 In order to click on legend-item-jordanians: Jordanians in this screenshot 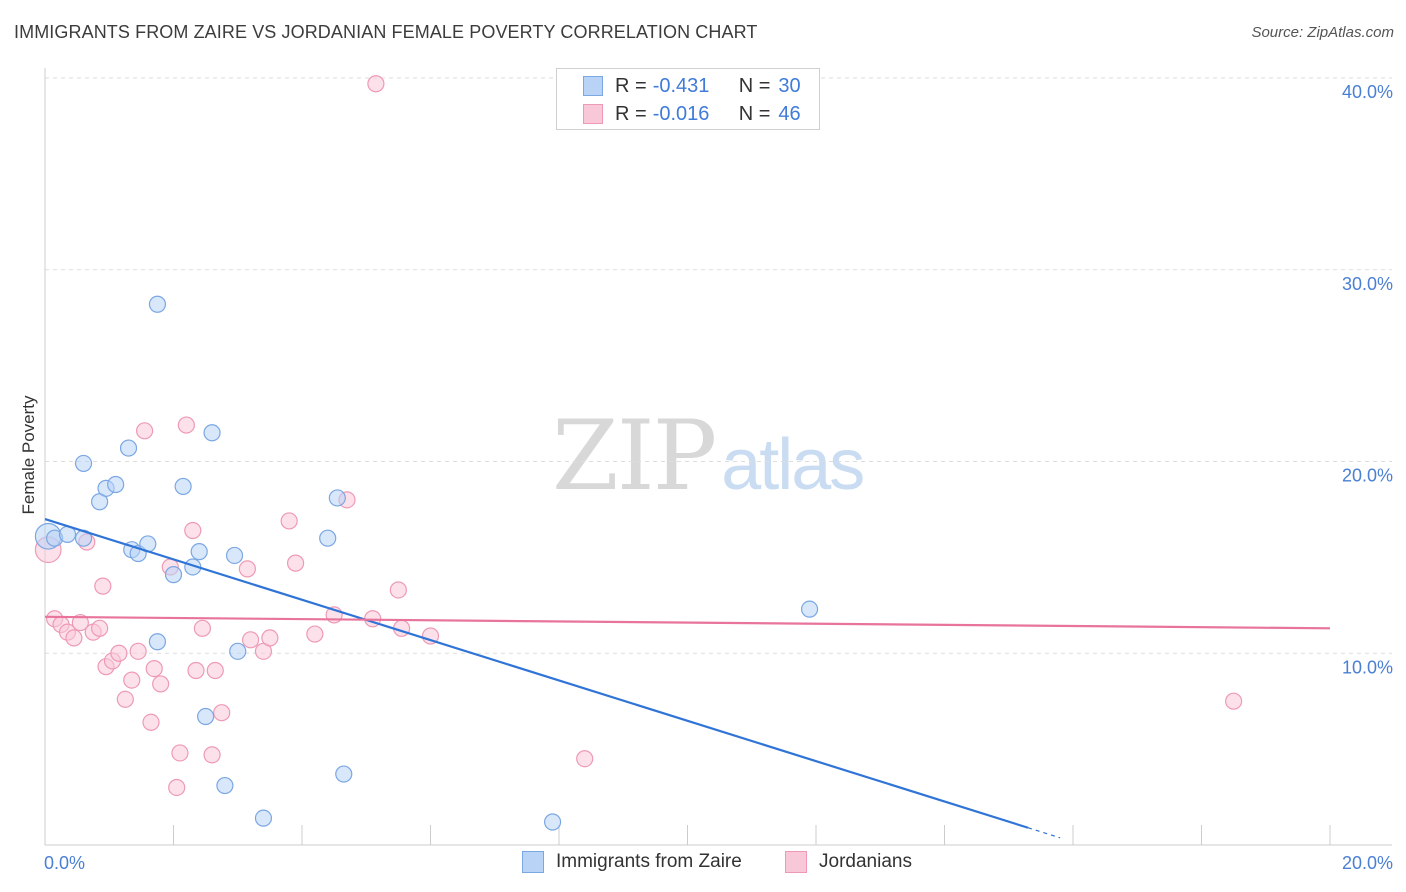, I will do `click(848, 862)`.